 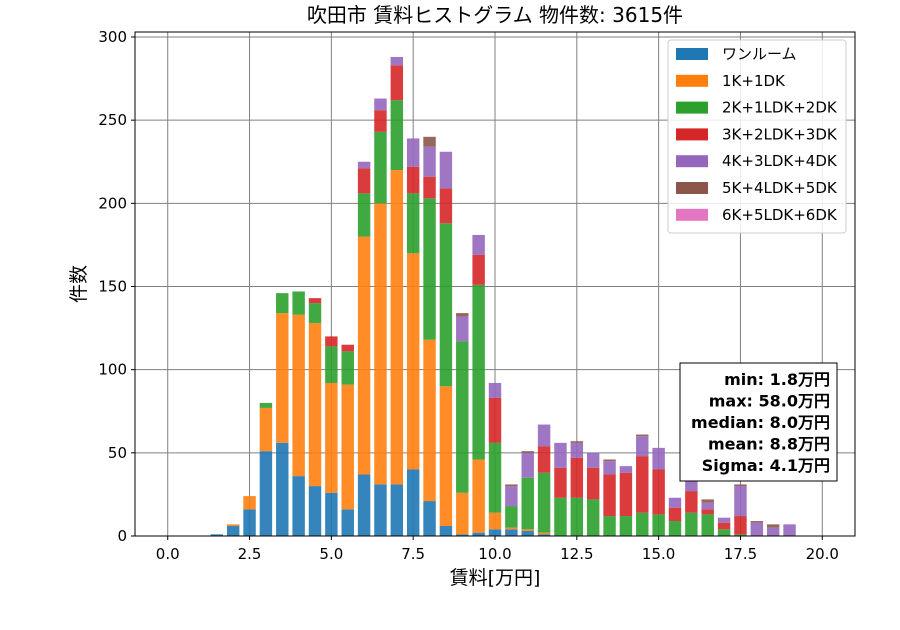 What do you see at coordinates (117, 453) in the screenshot?
I see `y-tick-label: 50` at bounding box center [117, 453].